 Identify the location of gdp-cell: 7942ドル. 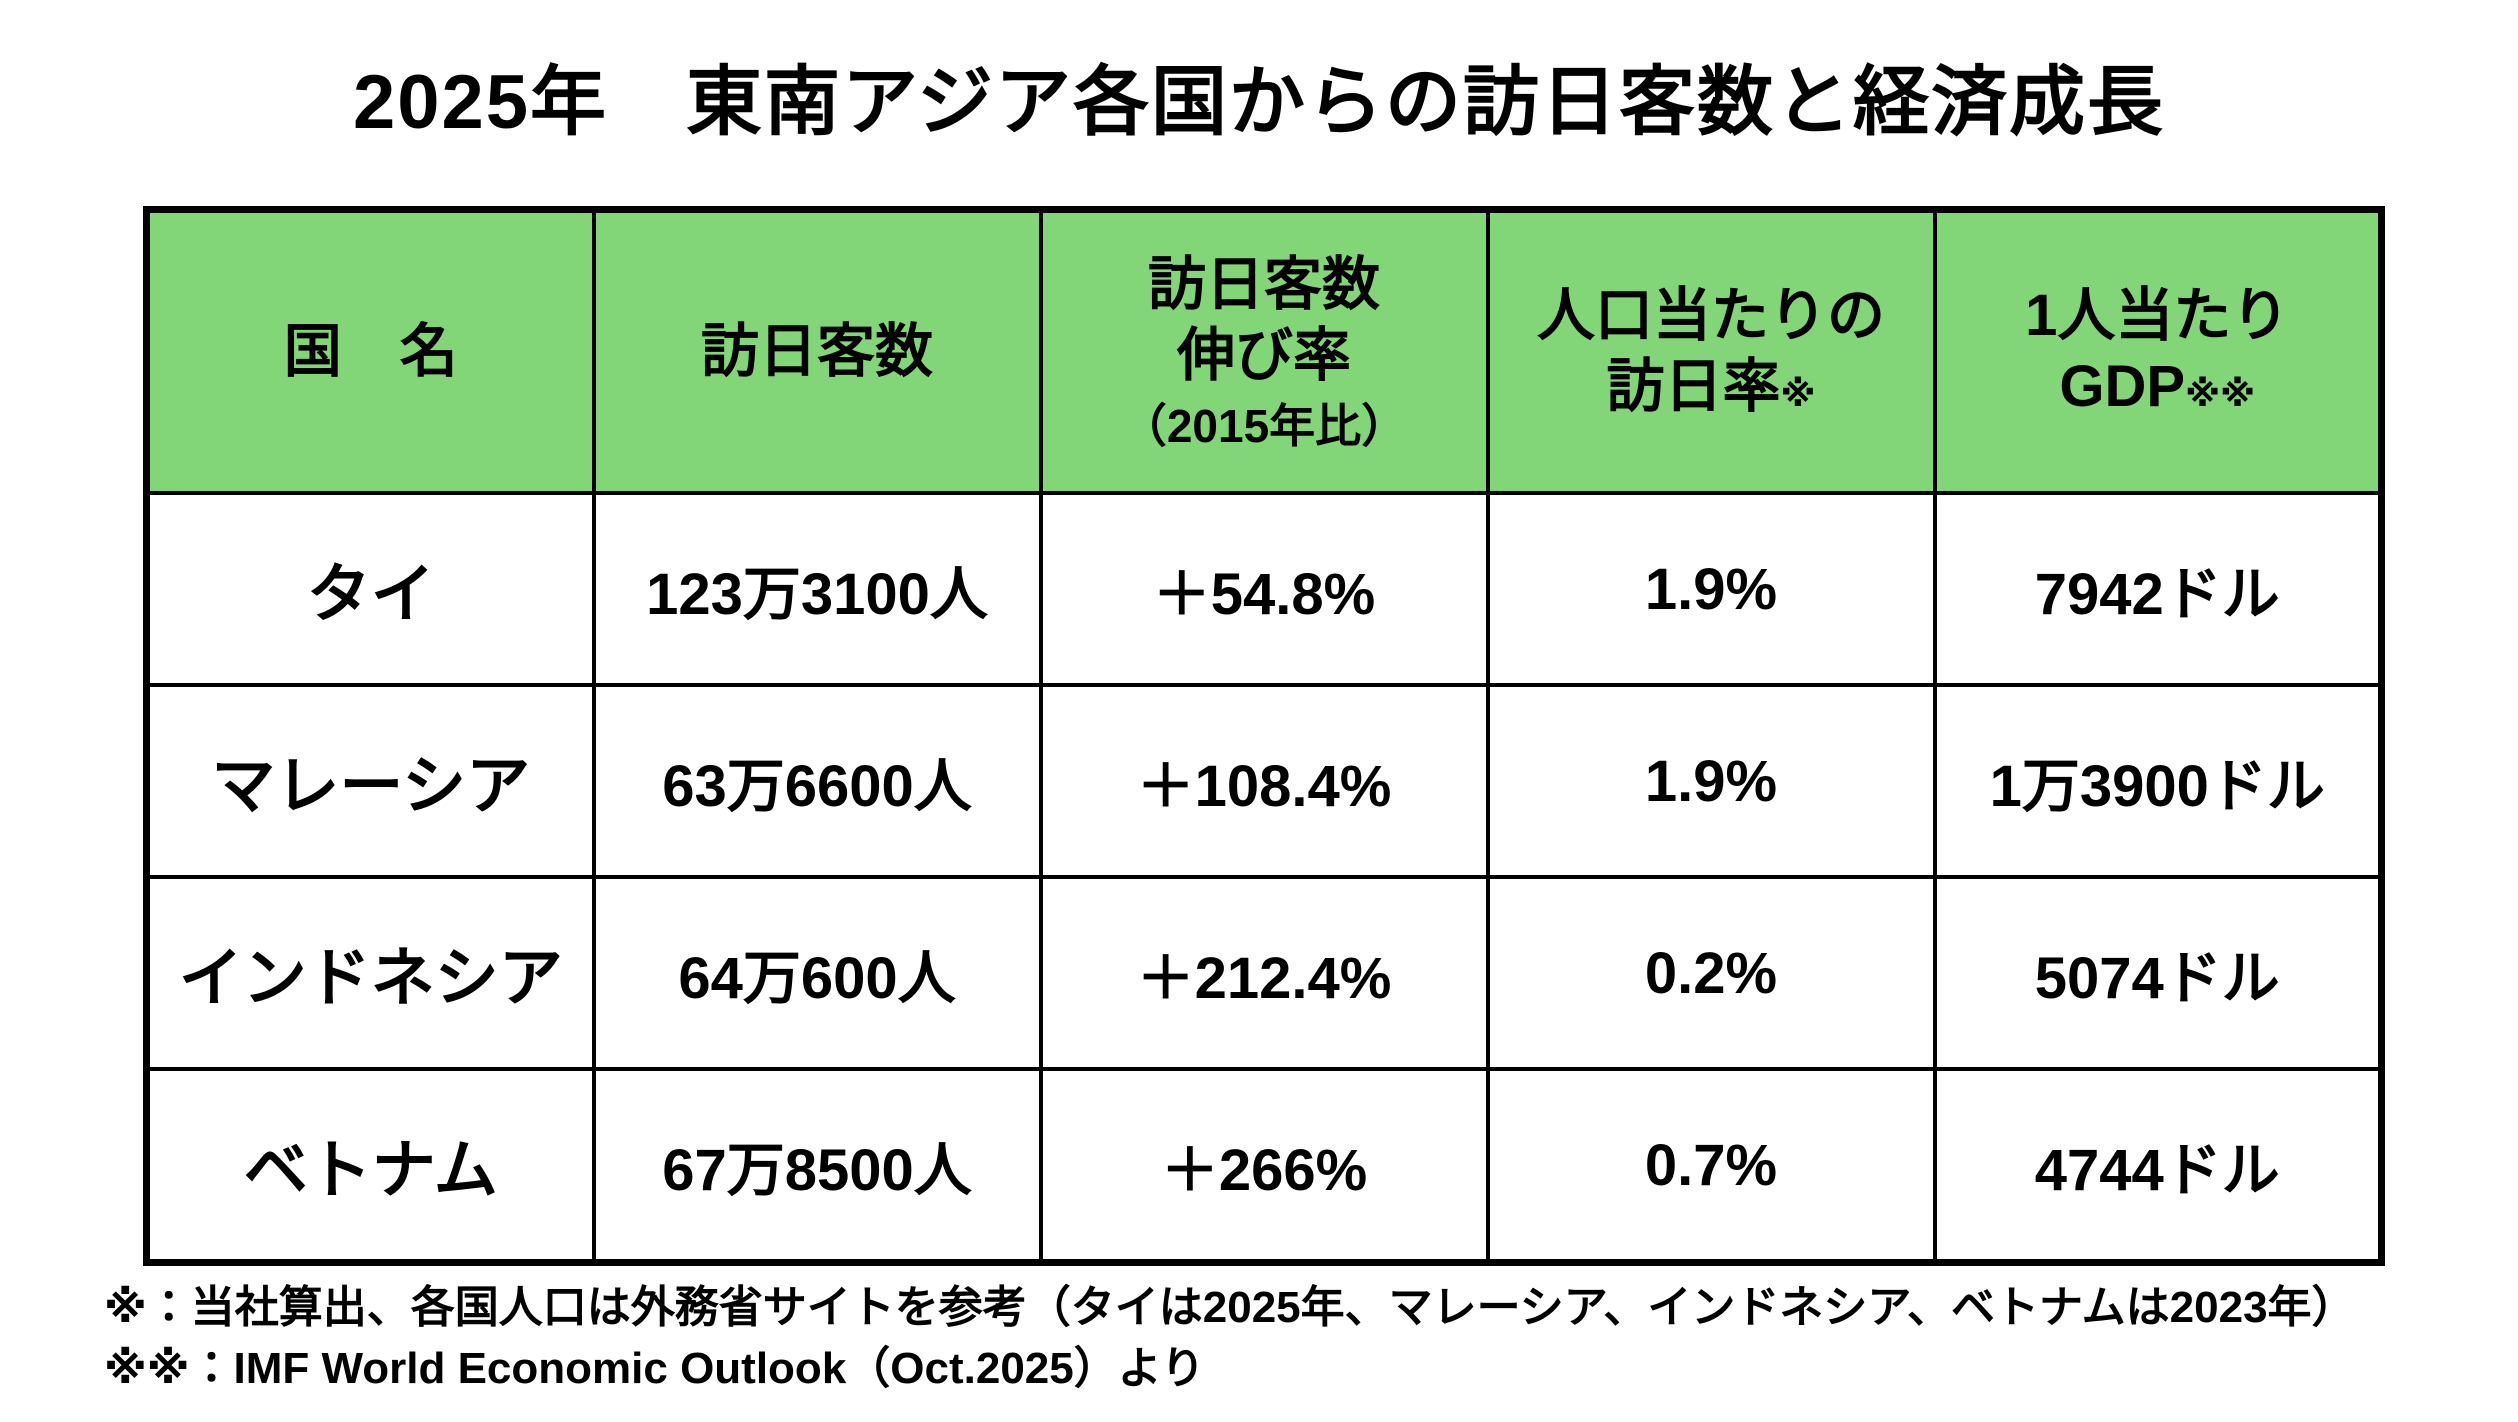
(2158, 589).